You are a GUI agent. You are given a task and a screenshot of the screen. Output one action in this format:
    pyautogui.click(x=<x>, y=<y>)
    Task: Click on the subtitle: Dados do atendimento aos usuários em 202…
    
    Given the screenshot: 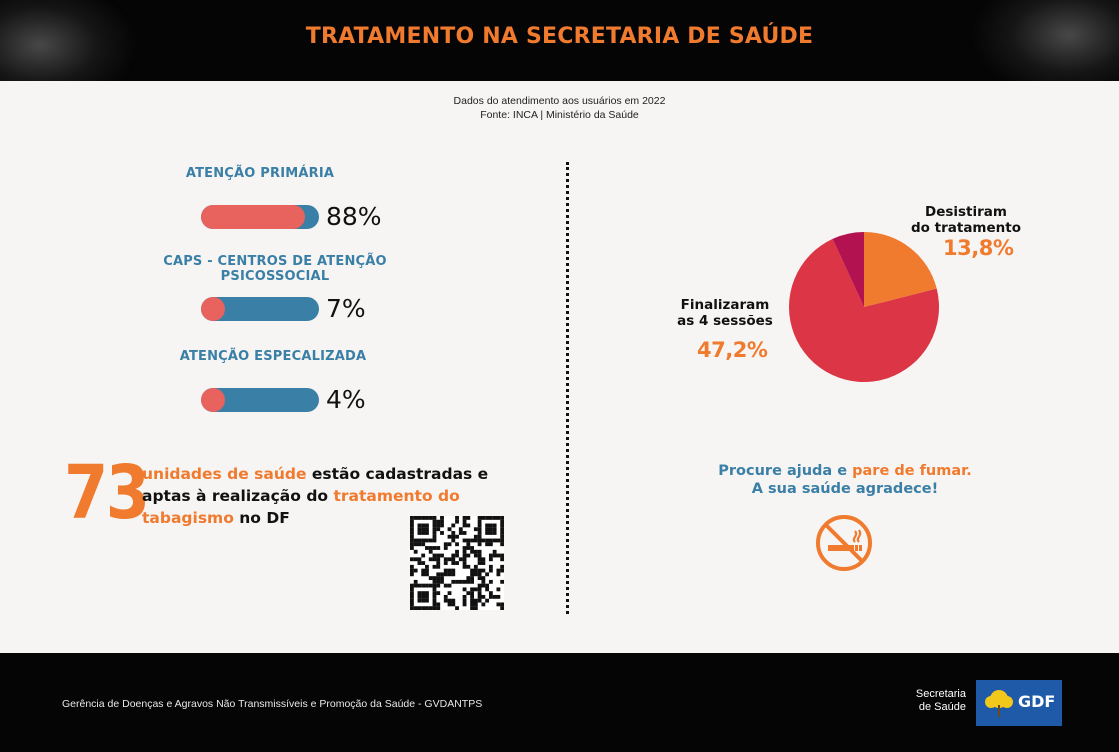 What is the action you would take?
    pyautogui.click(x=559, y=108)
    